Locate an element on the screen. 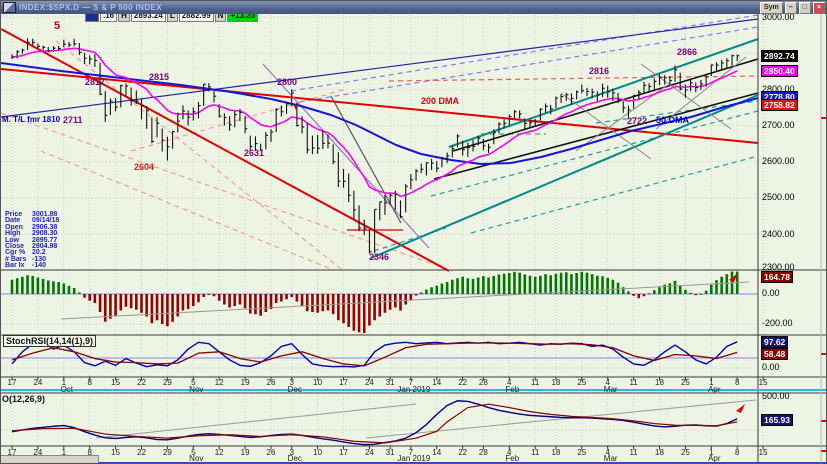 Image resolution: width=827 pixels, height=464 pixels. date-axis-day-label: 14 is located at coordinates (437, 382).